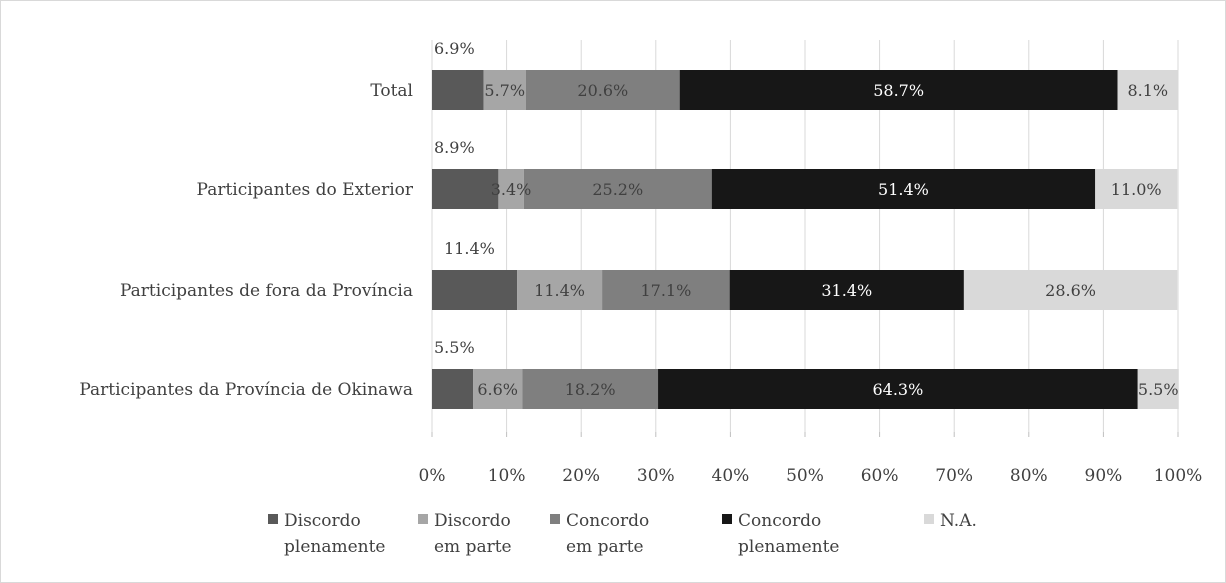 This screenshot has height=583, width=1226. Describe the element at coordinates (581, 476) in the screenshot. I see `x-tick-label: 20%` at that location.